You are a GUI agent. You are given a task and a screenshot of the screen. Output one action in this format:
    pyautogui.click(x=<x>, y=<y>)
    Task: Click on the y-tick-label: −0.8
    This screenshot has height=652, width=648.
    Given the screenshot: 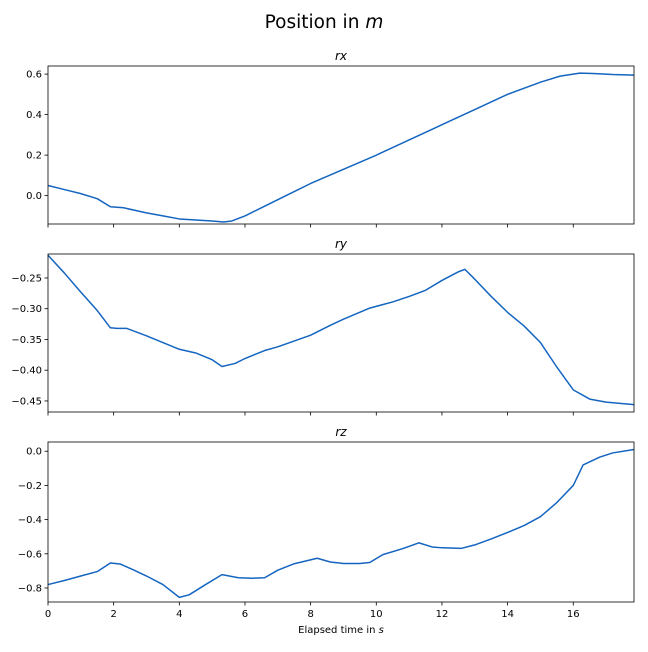 What is the action you would take?
    pyautogui.click(x=30, y=588)
    